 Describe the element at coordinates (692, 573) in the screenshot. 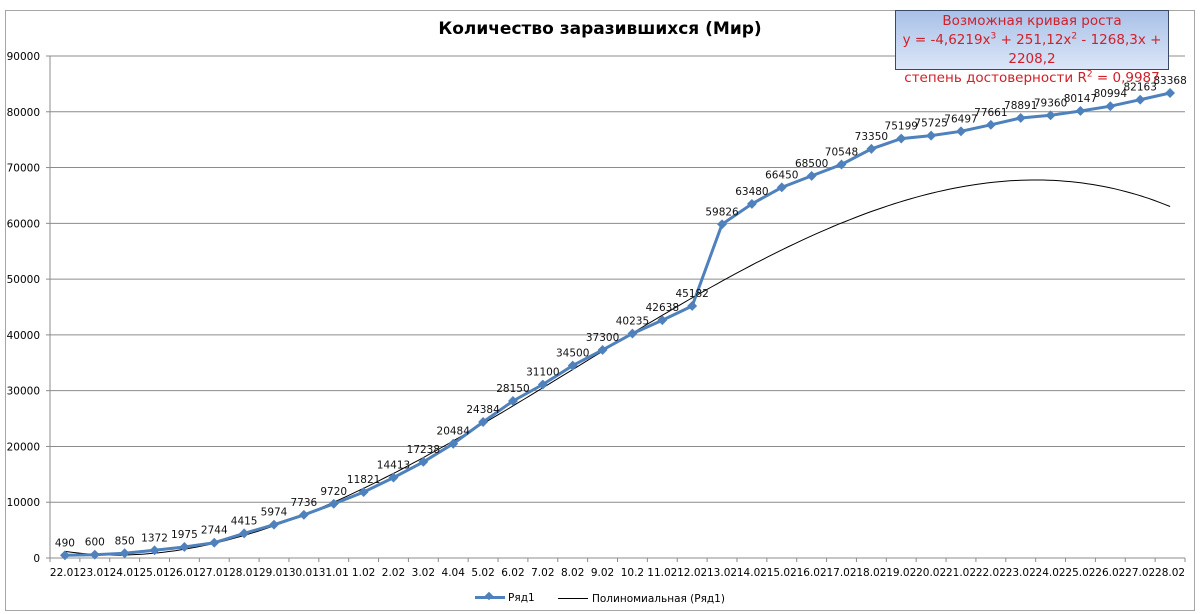

I see `svg-text: 12.02` at that location.